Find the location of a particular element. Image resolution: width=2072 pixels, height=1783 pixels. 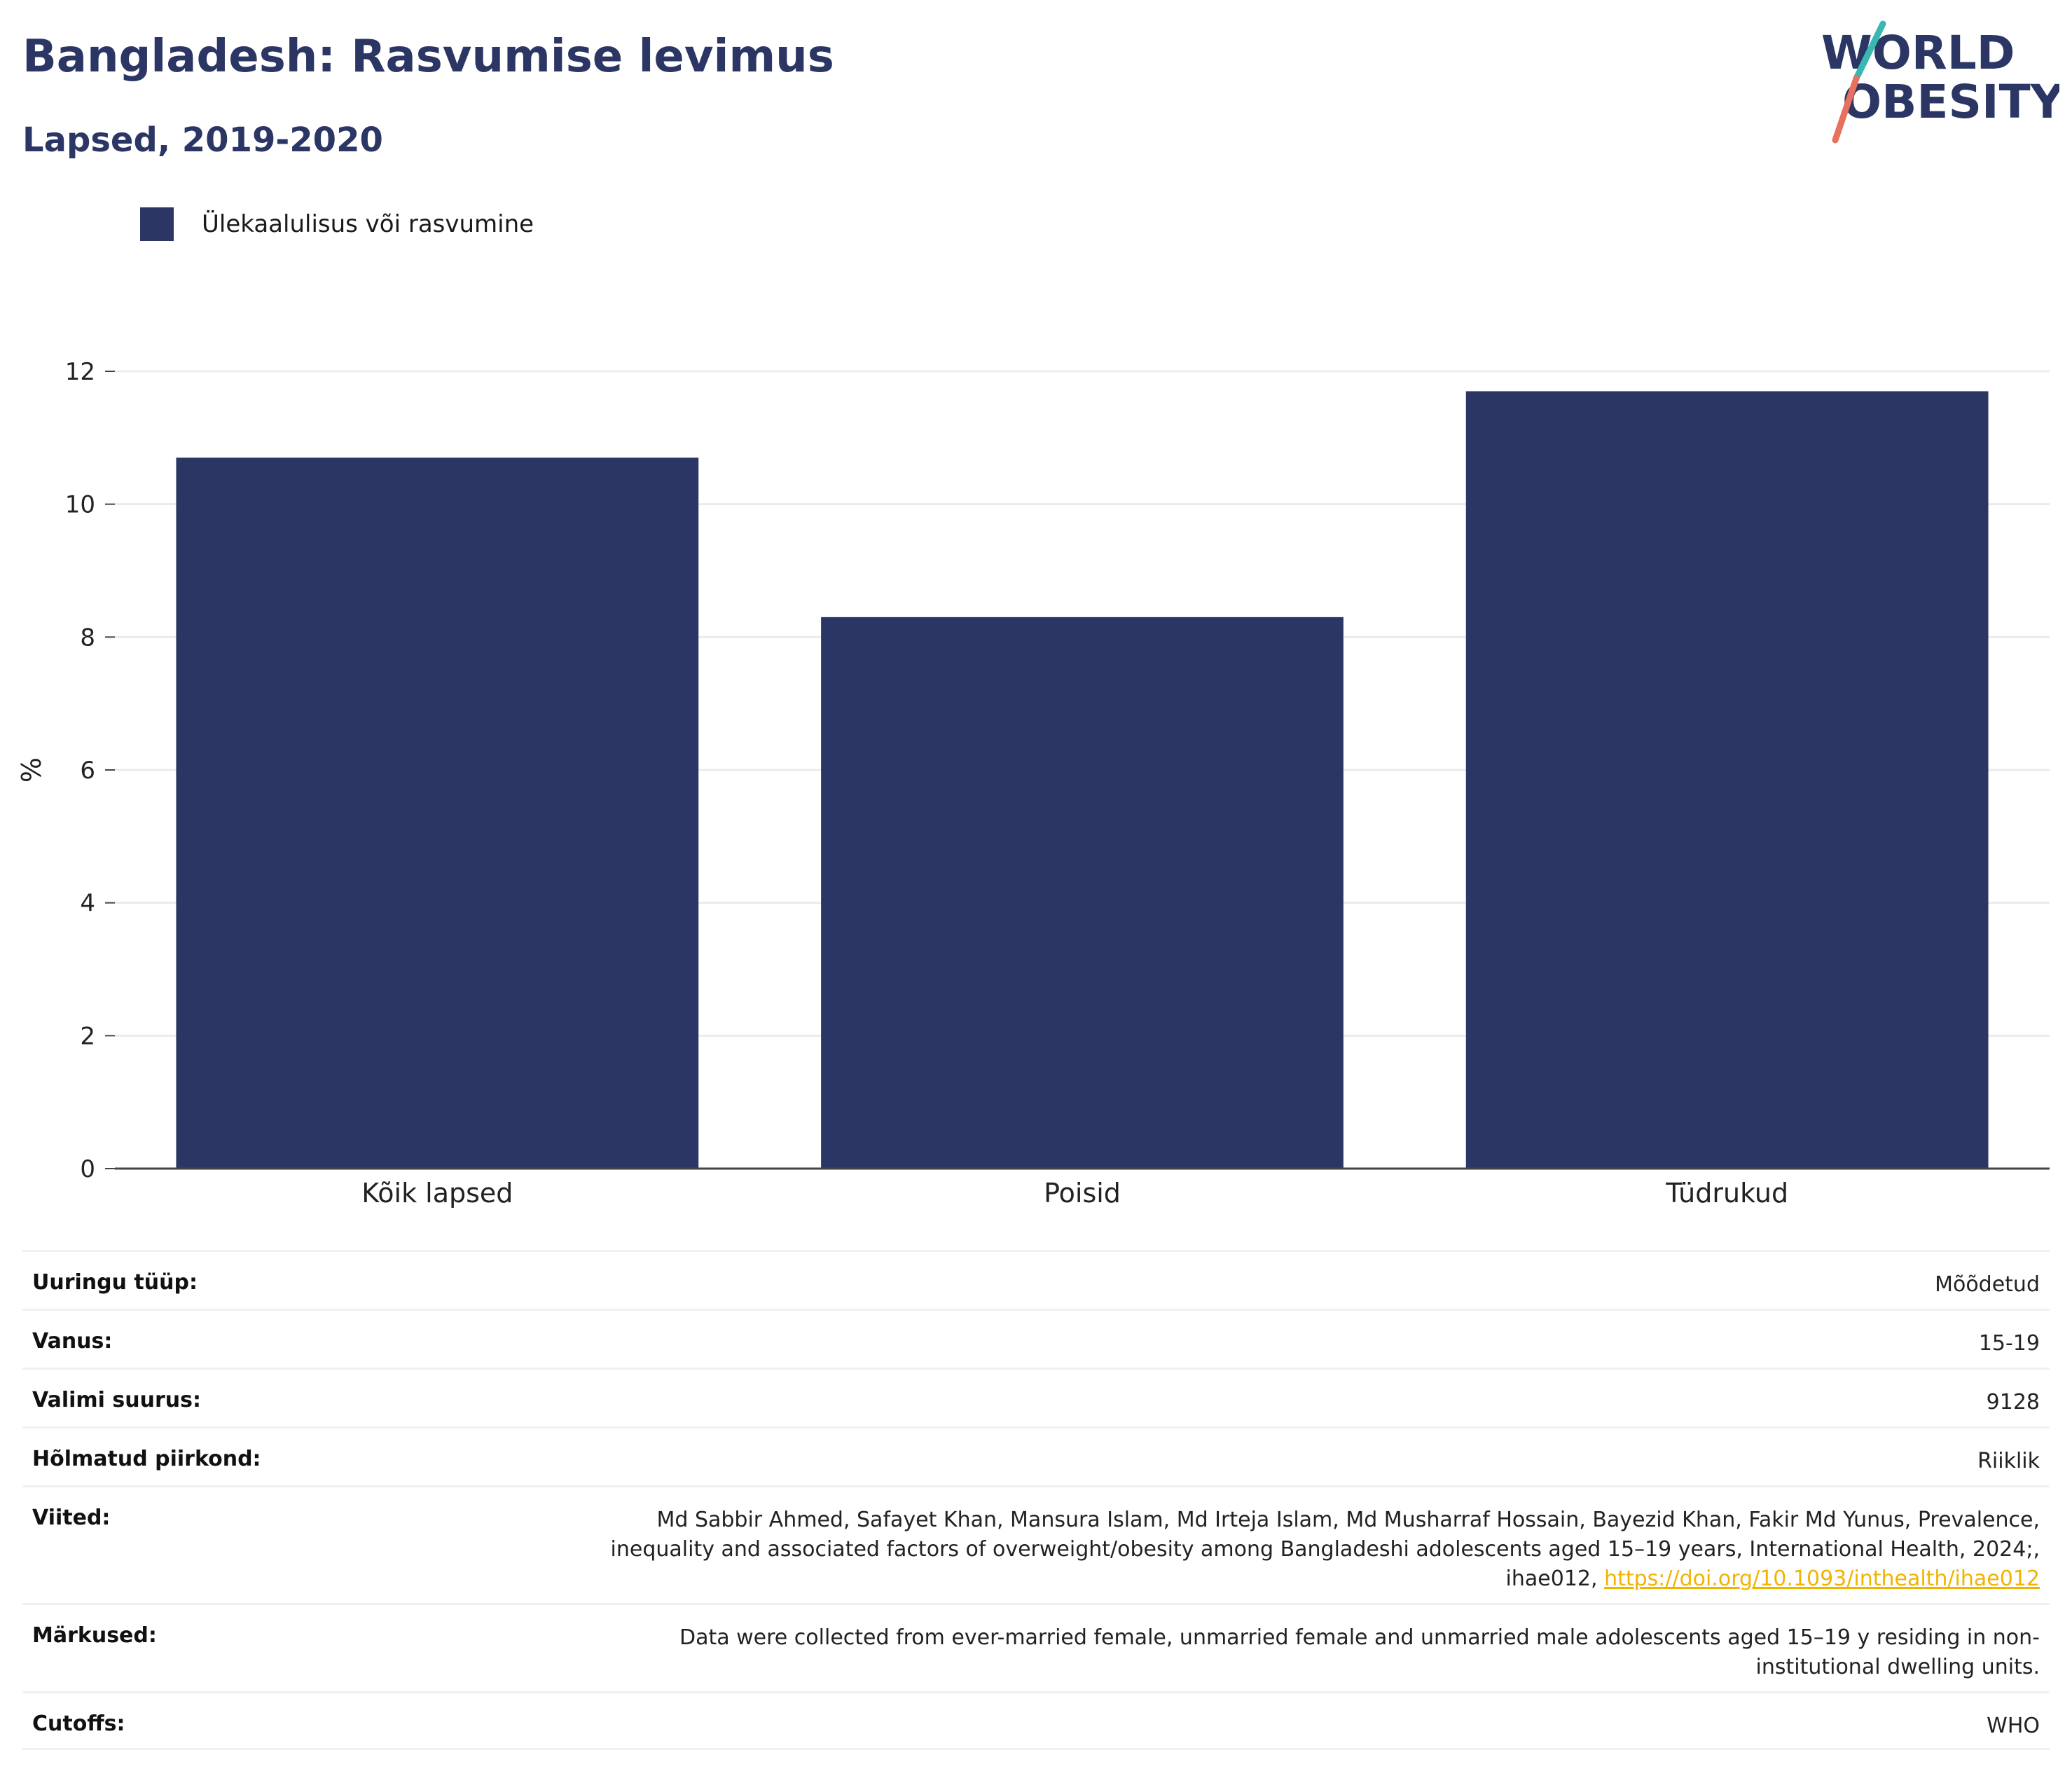

logo-line2: OBESITY is located at coordinates (1951, 102).